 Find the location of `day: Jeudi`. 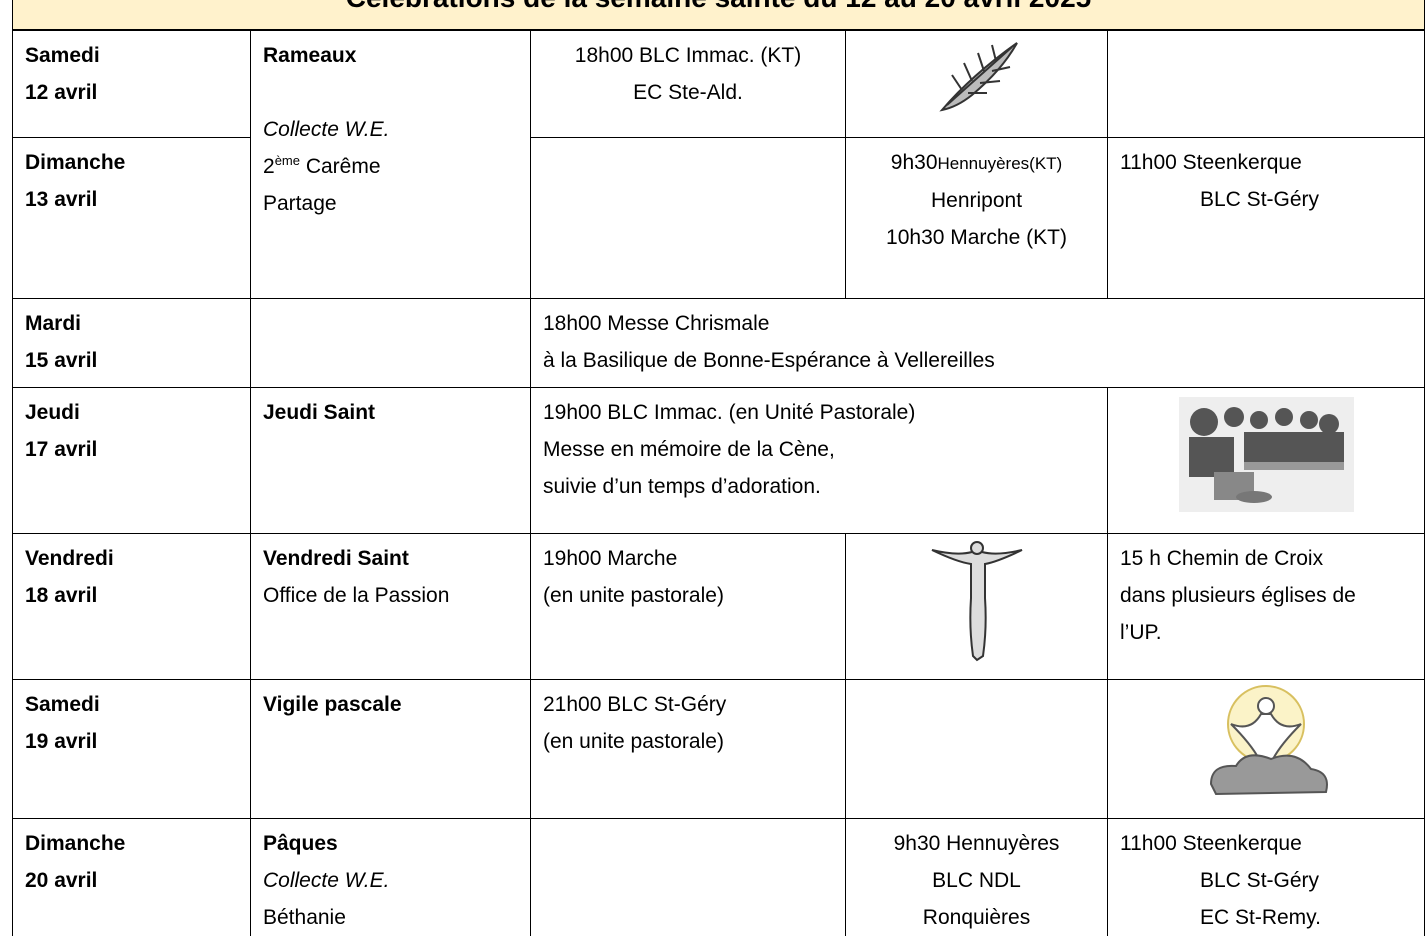

day: Jeudi is located at coordinates (52, 412).